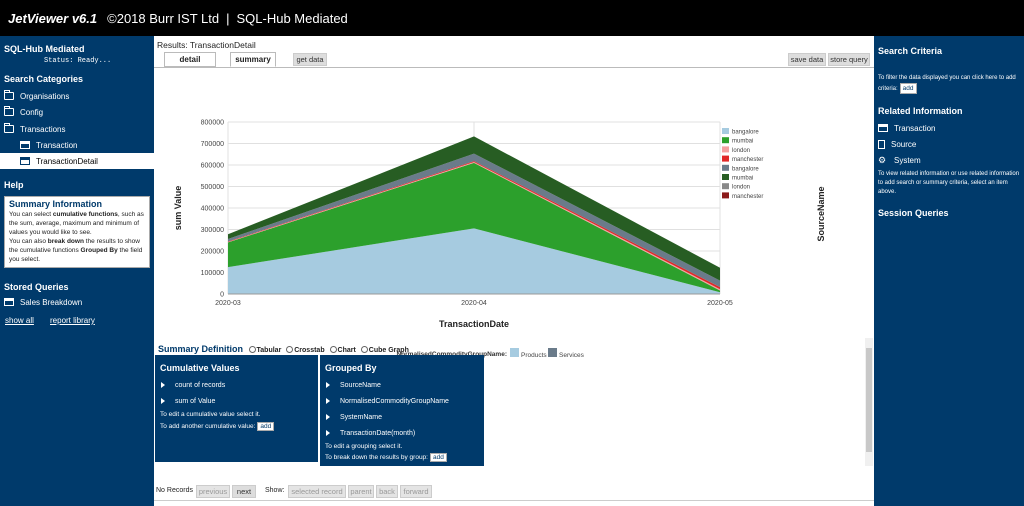 The height and width of the screenshot is (506, 1024). What do you see at coordinates (907, 160) in the screenshot?
I see `related-item-label: System` at bounding box center [907, 160].